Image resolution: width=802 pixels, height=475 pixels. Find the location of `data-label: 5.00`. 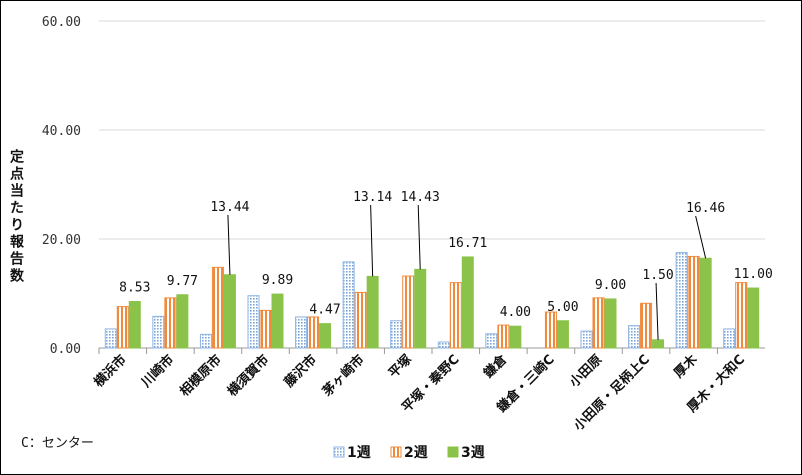

data-label: 5.00 is located at coordinates (562, 307).